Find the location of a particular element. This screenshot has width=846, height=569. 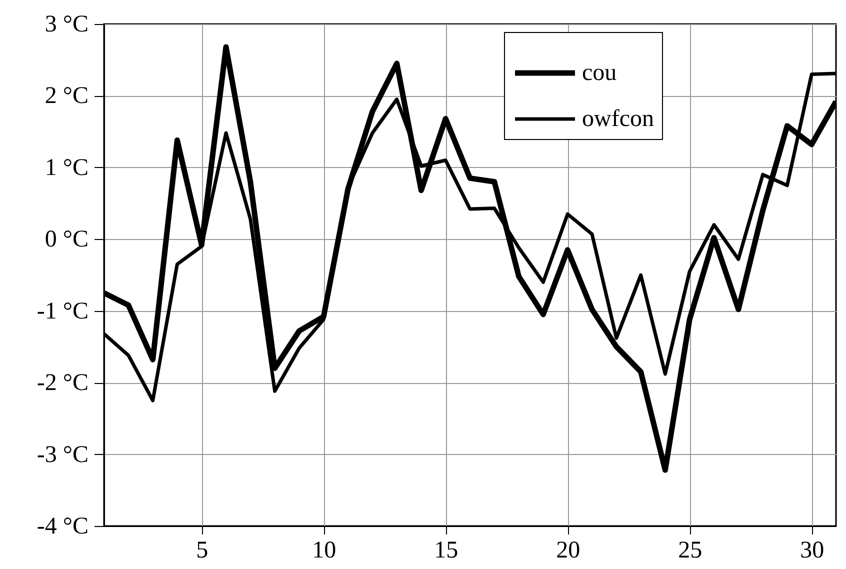

y-tick-label: -2 °C is located at coordinates (62, 383).